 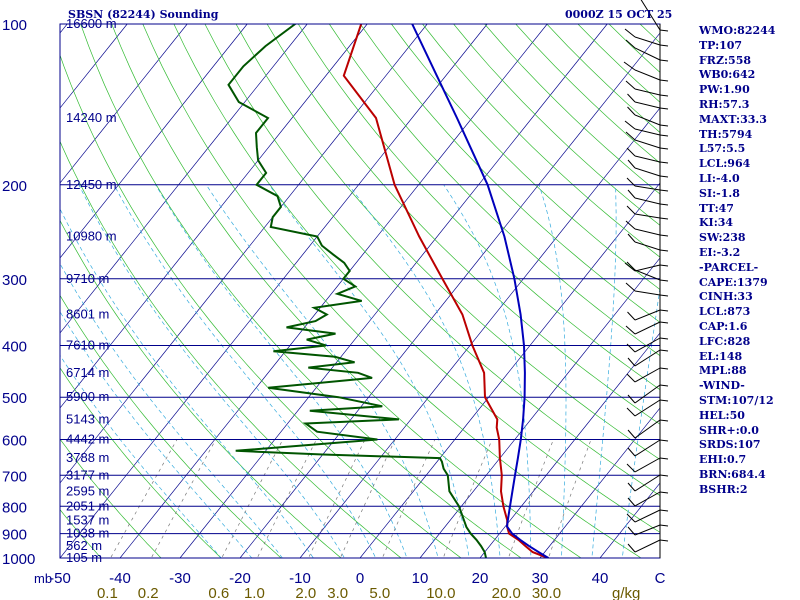 What do you see at coordinates (480, 578) in the screenshot?
I see `temperature-tick-label: 20` at bounding box center [480, 578].